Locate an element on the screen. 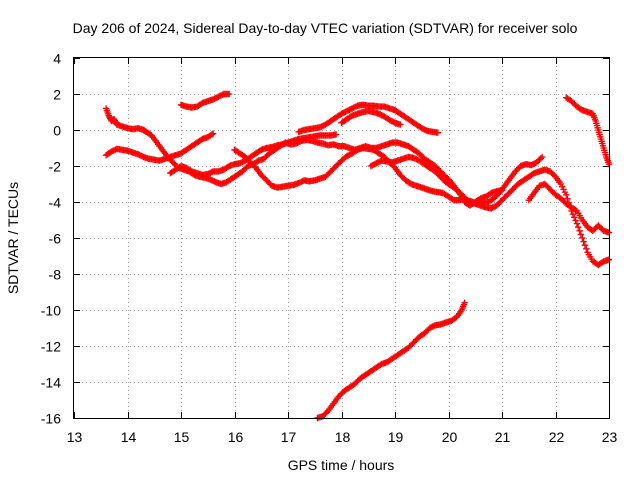 This screenshot has width=640, height=480. y-tick-label: -8 is located at coordinates (55, 275).